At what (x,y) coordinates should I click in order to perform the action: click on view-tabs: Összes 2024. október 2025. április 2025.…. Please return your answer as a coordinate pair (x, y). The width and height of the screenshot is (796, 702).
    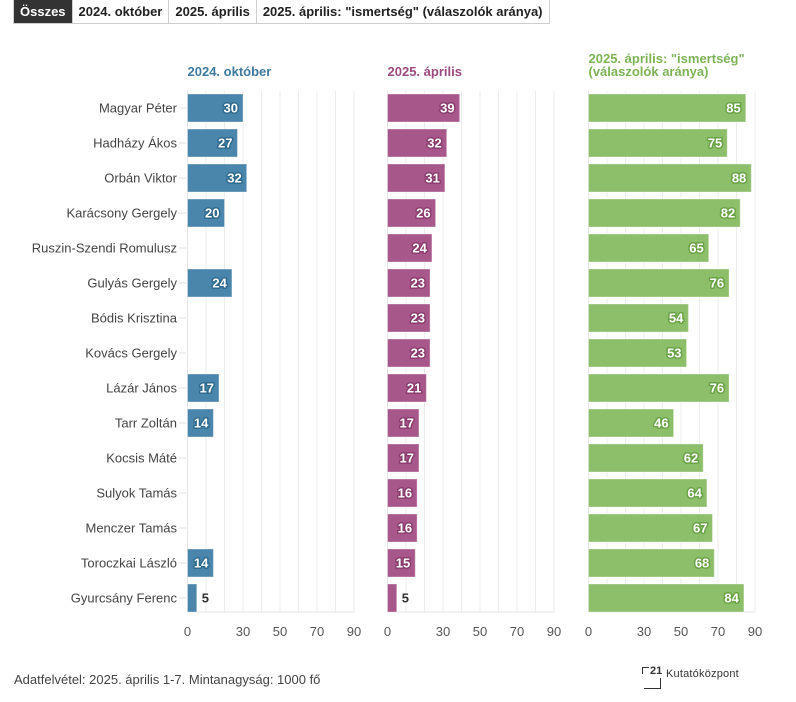
    Looking at the image, I should click on (281, 12).